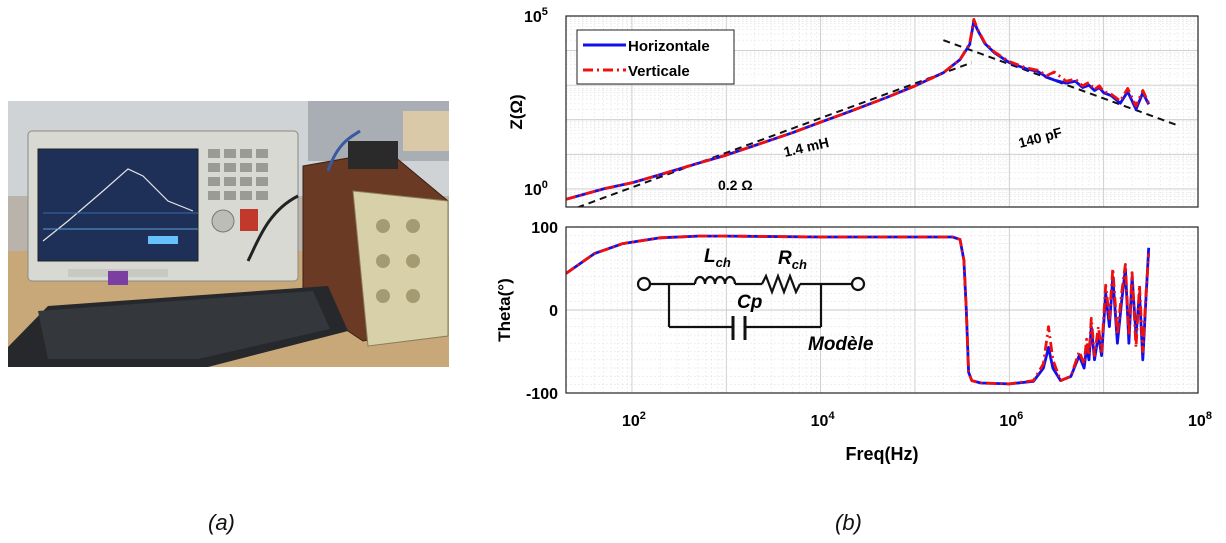 This screenshot has height=543, width=1226. I want to click on frequency-x-tick-label: 10², so click(634, 420).